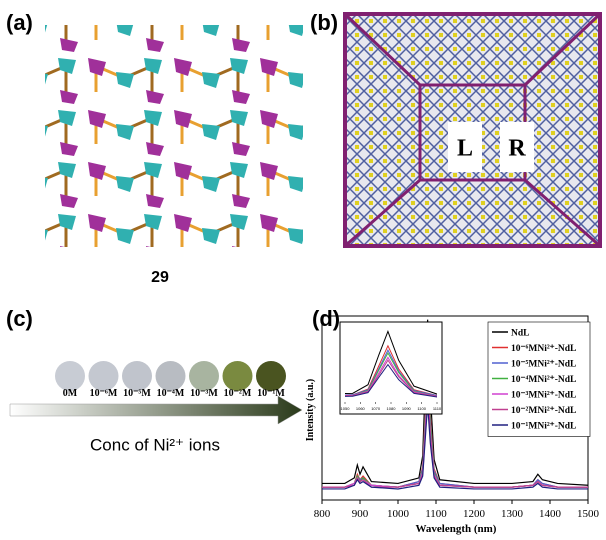  Describe the element at coordinates (19, 318) in the screenshot. I see `panel-label: (c)` at that location.